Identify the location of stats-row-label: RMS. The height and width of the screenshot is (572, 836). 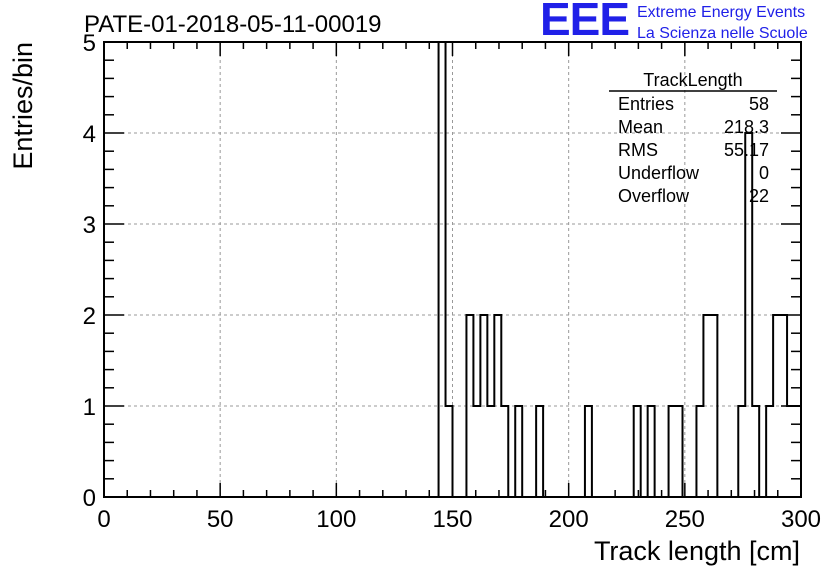
(638, 150).